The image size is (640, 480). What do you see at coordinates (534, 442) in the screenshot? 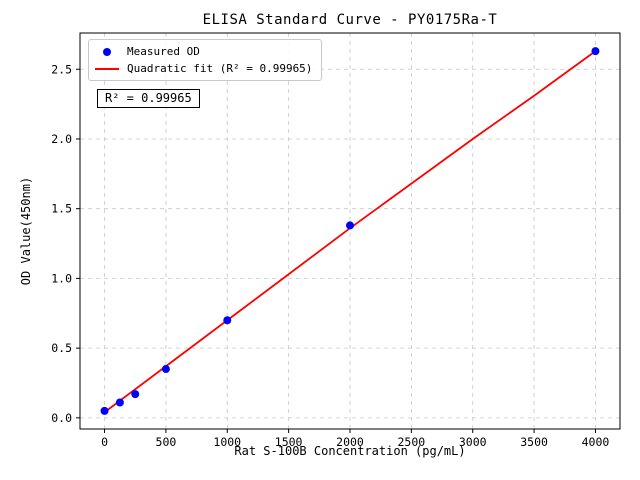
I see `x-tick-label: 3500` at bounding box center [534, 442].